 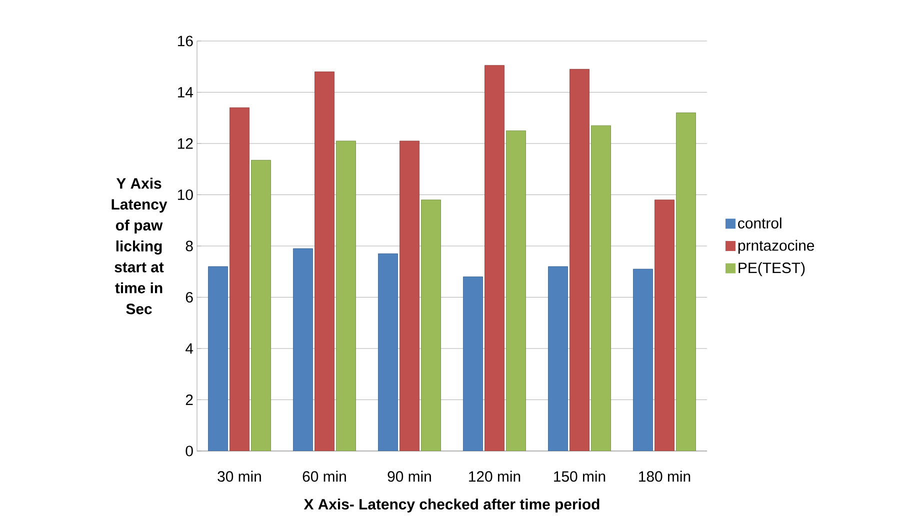 I want to click on legend-label: prntazocine, so click(x=776, y=247).